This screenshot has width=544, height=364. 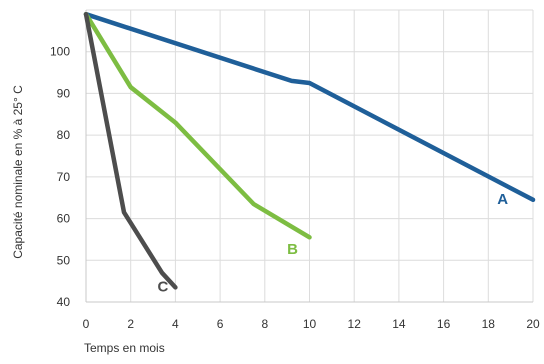 What do you see at coordinates (130, 150) in the screenshot?
I see `series-line-c` at bounding box center [130, 150].